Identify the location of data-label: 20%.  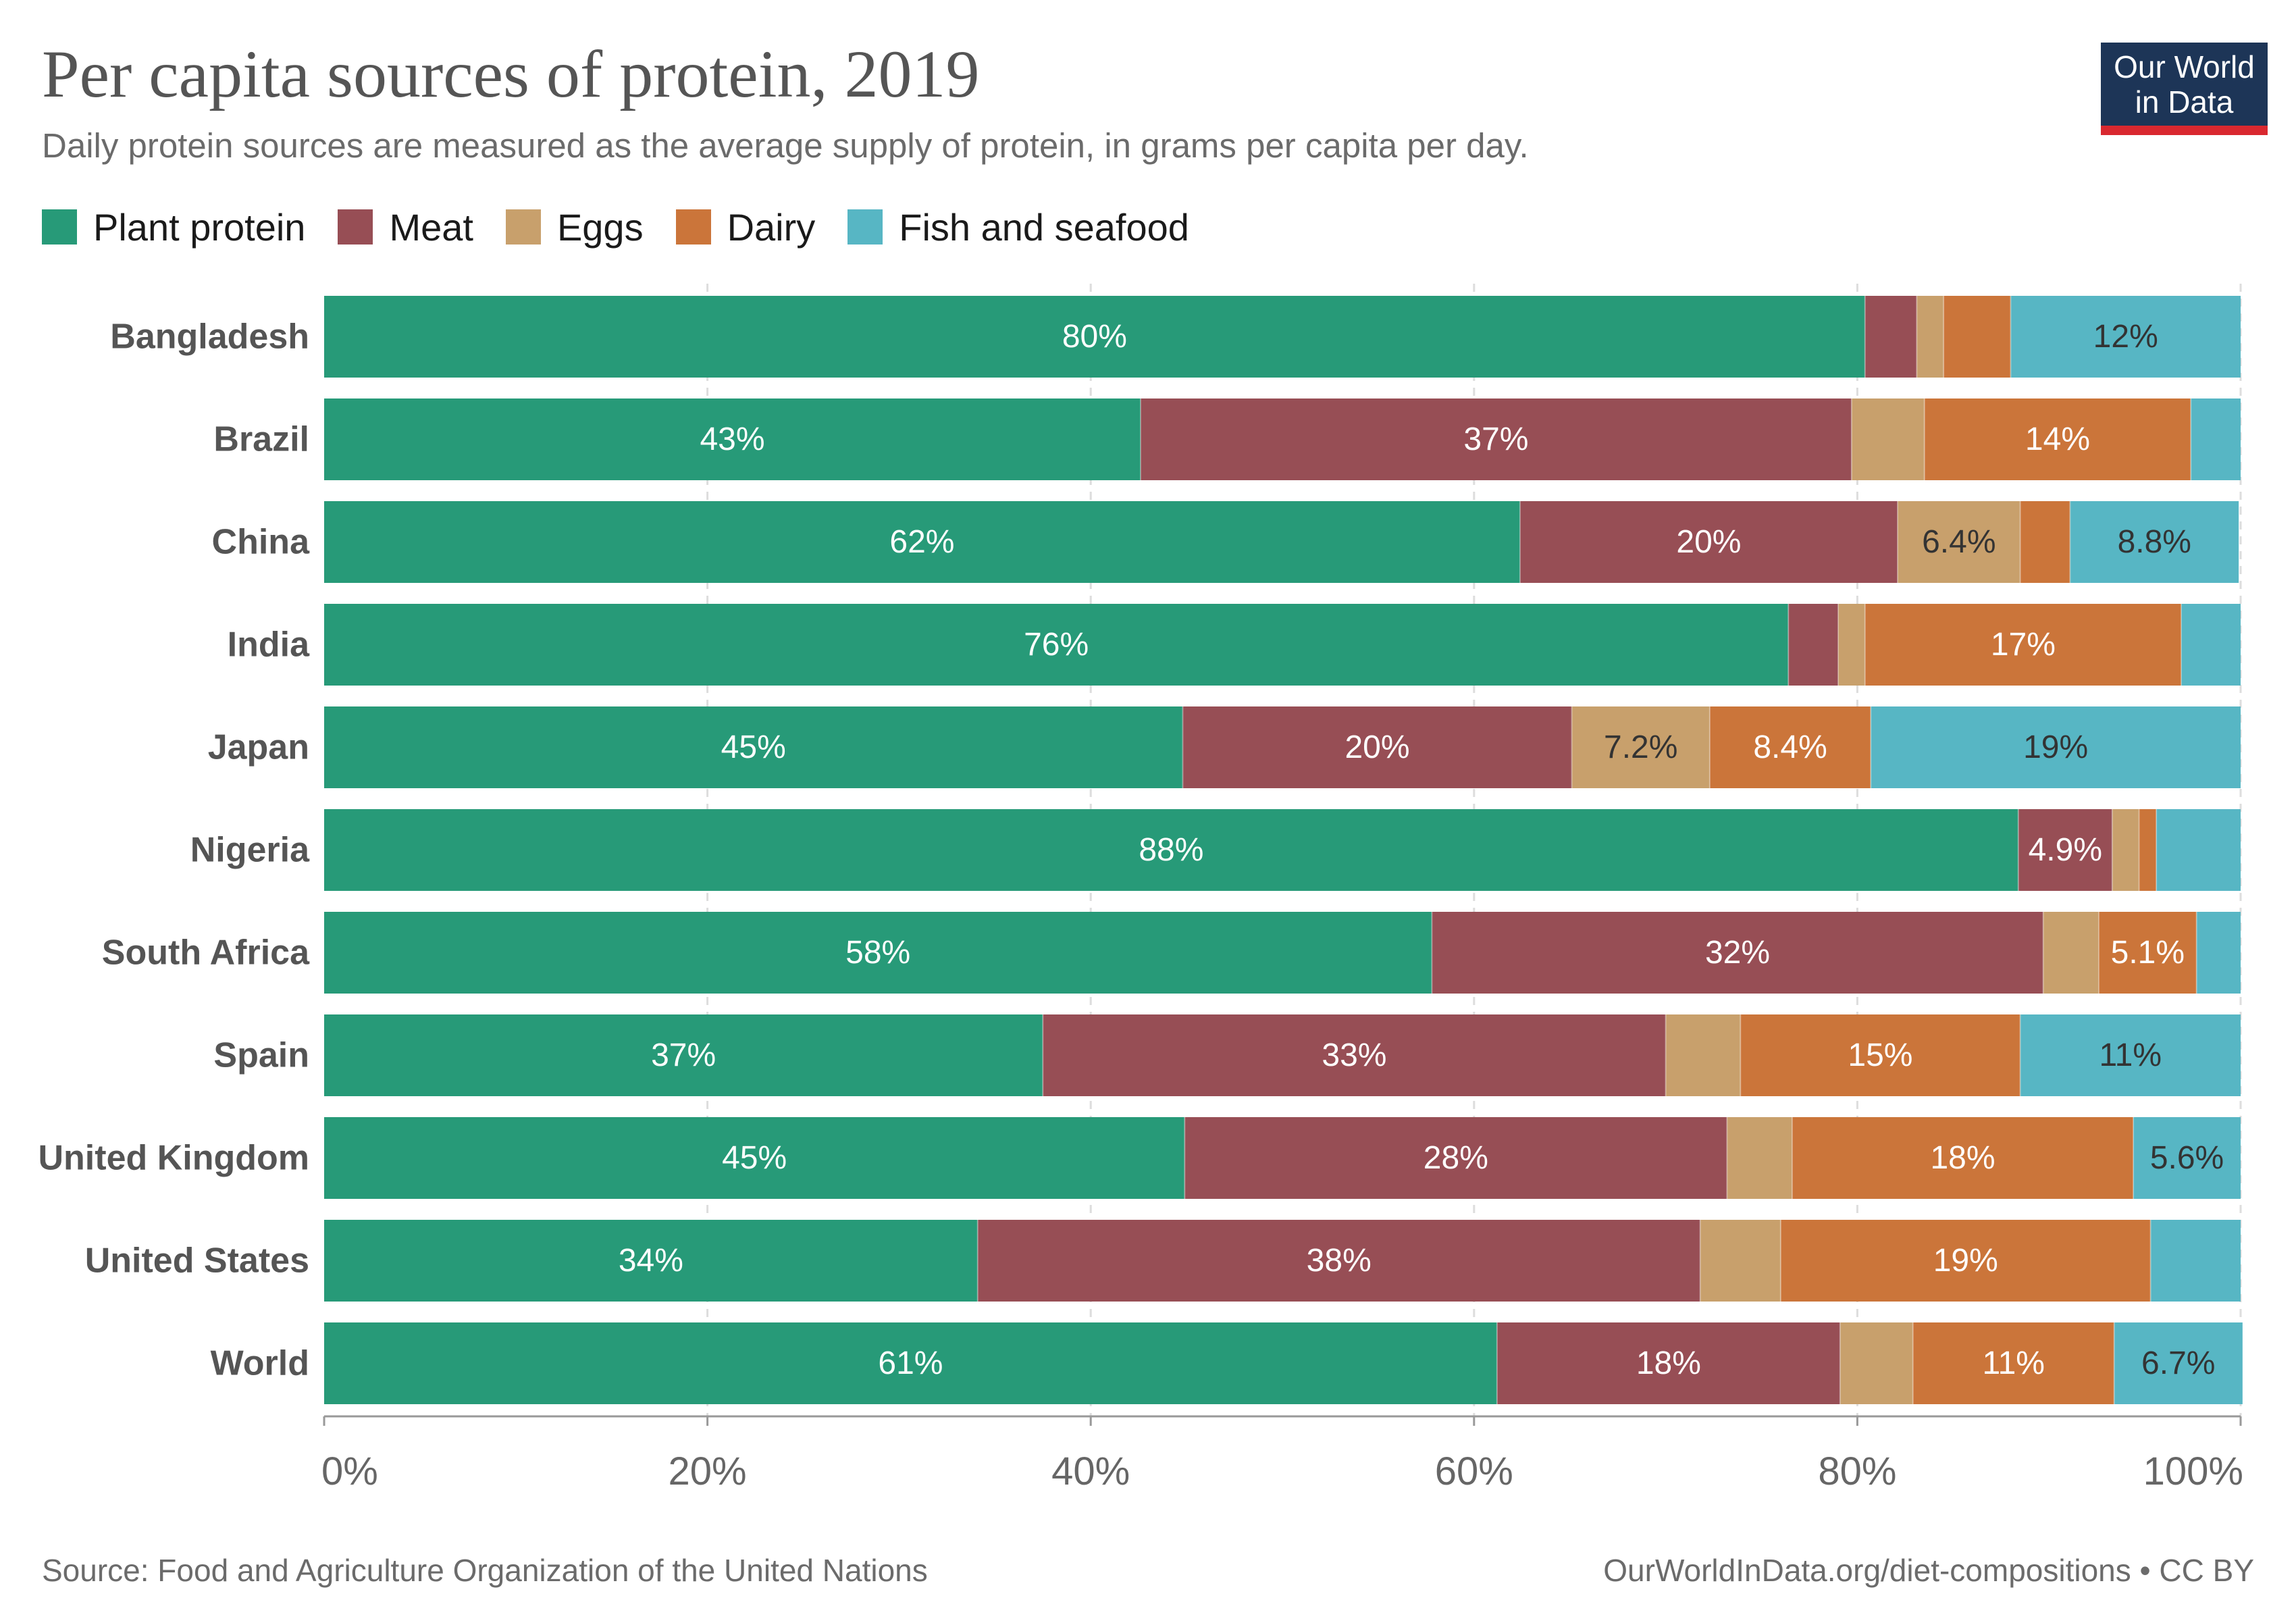
(1377, 747).